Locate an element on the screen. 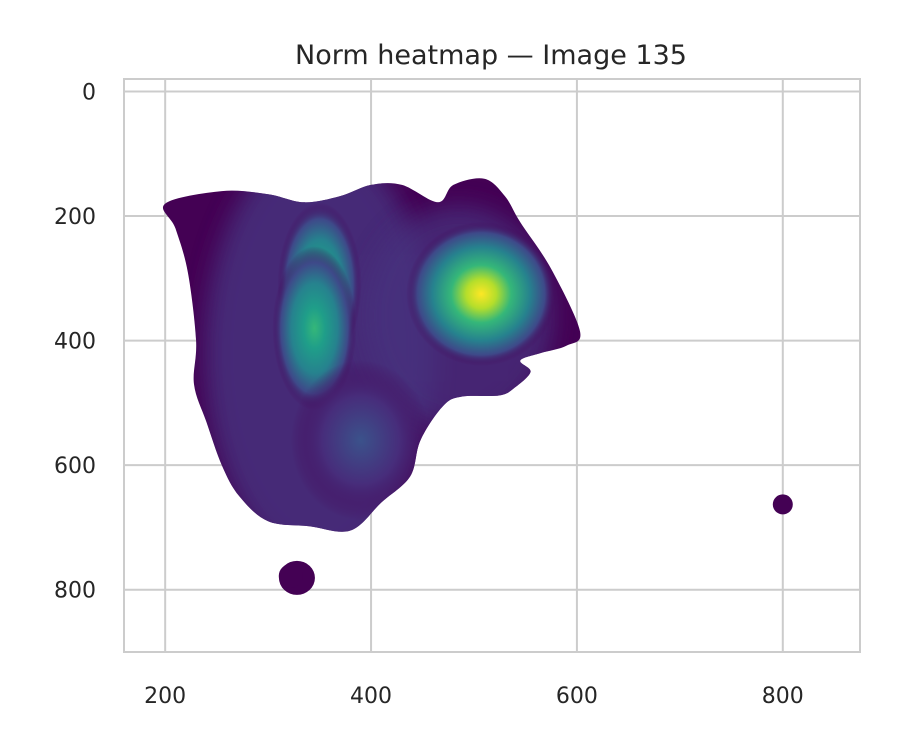  y-tick-label: 200 is located at coordinates (75, 217).